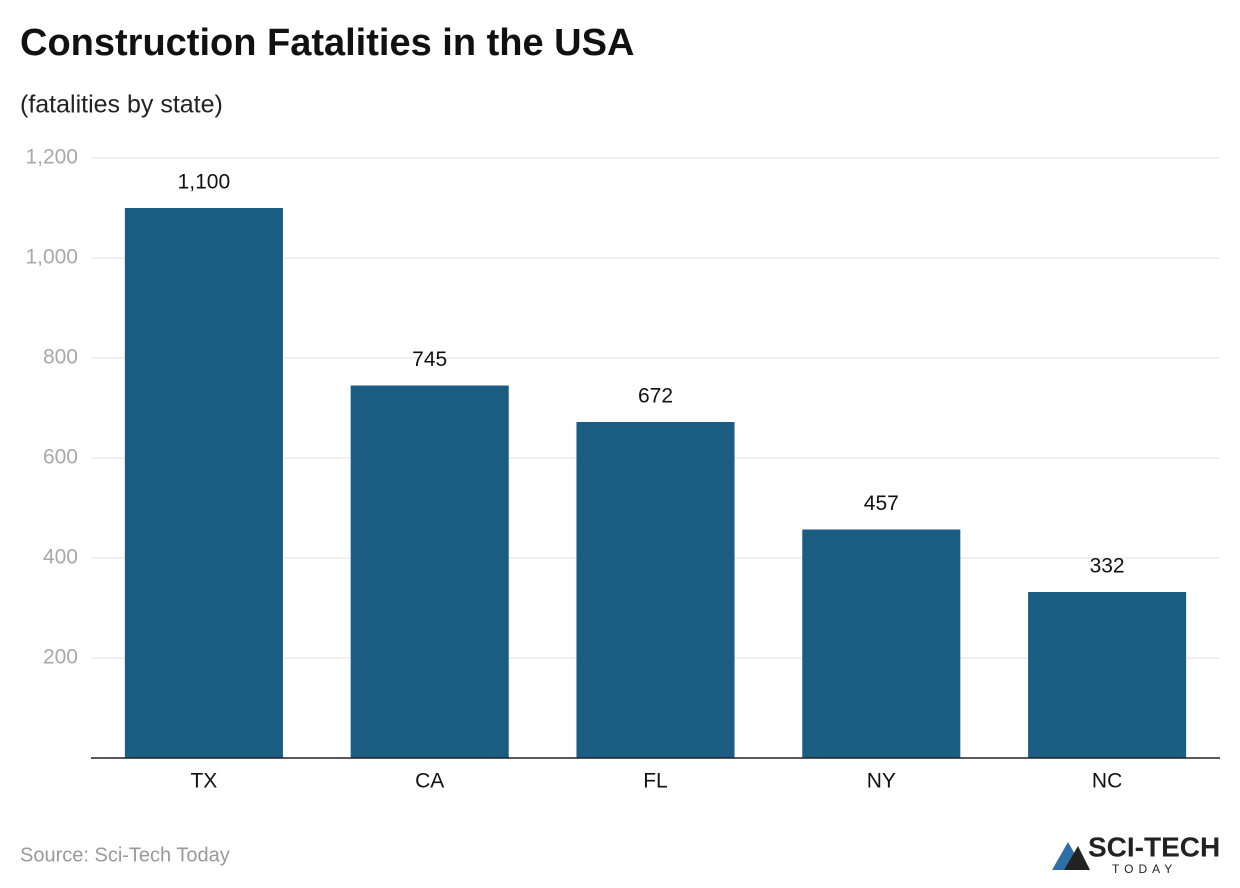  I want to click on chart-subtitle: (fatalities by state), so click(121, 105).